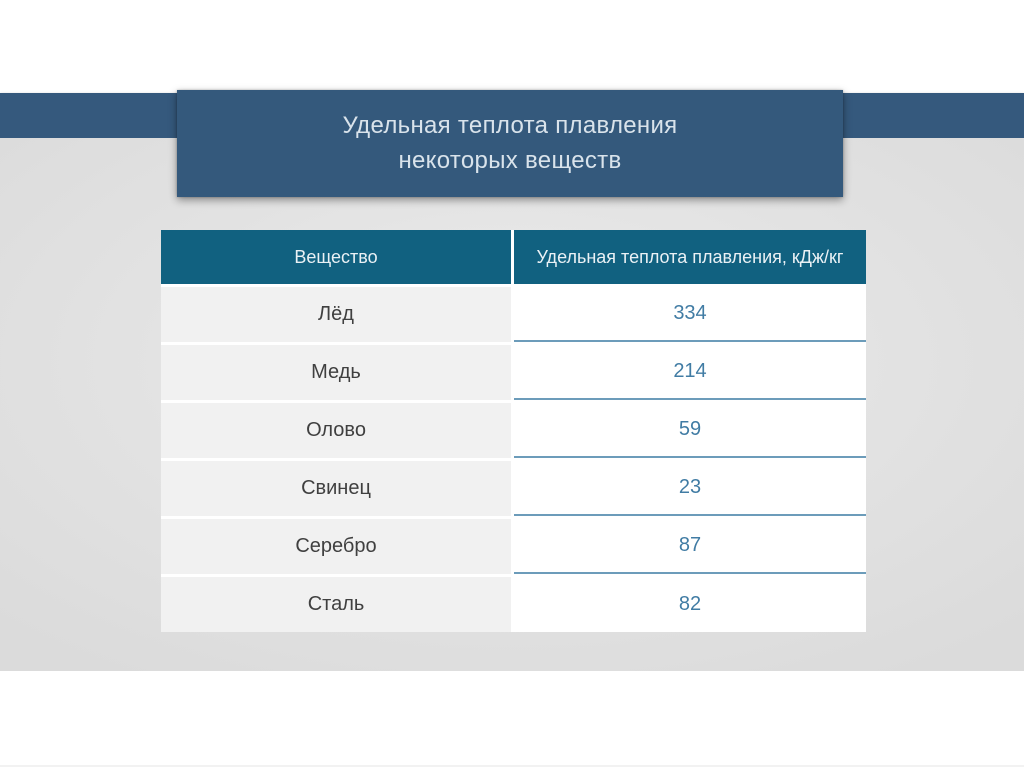 This screenshot has height=767, width=1024. What do you see at coordinates (690, 546) in the screenshot?
I see `substance-value: 87` at bounding box center [690, 546].